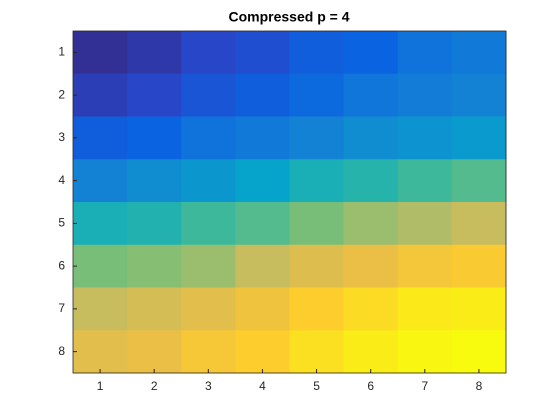 The height and width of the screenshot is (420, 560). I want to click on x-tick-label: 2, so click(154, 386).